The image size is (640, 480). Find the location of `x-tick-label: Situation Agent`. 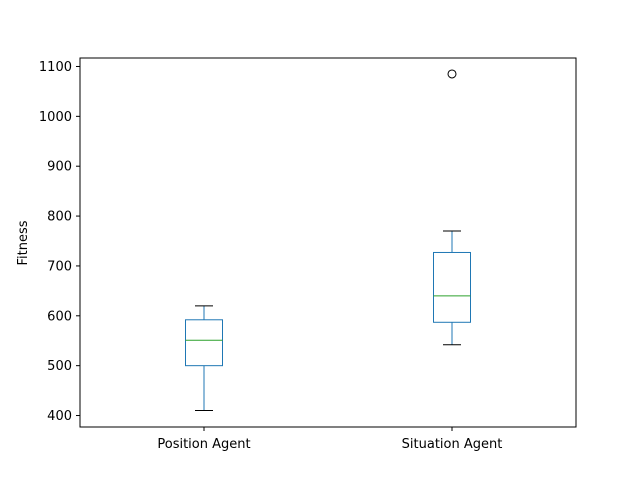

x-tick-label: Situation Agent is located at coordinates (452, 444).